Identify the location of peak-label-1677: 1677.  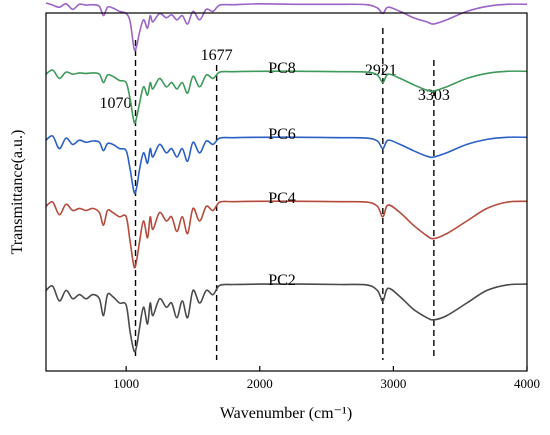
(217, 55).